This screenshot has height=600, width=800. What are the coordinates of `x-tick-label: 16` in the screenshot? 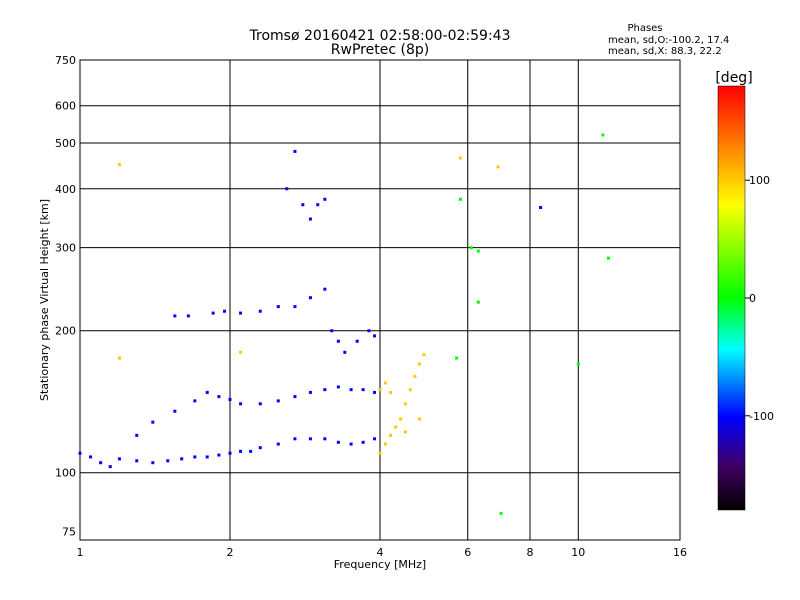 It's located at (680, 552).